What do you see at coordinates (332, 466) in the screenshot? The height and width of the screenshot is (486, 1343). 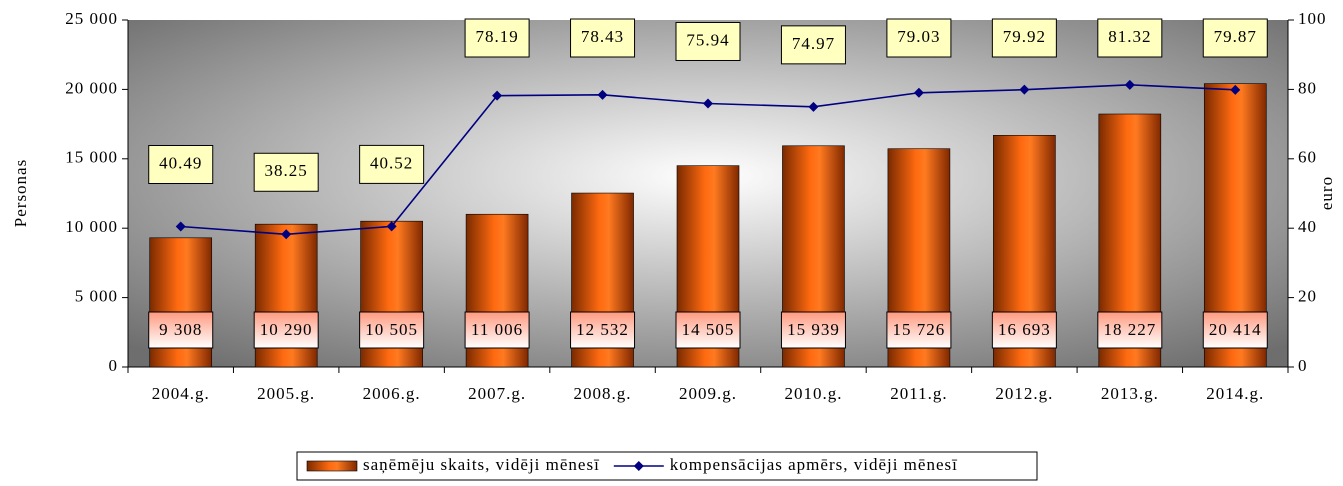 I see `legend-swatch` at bounding box center [332, 466].